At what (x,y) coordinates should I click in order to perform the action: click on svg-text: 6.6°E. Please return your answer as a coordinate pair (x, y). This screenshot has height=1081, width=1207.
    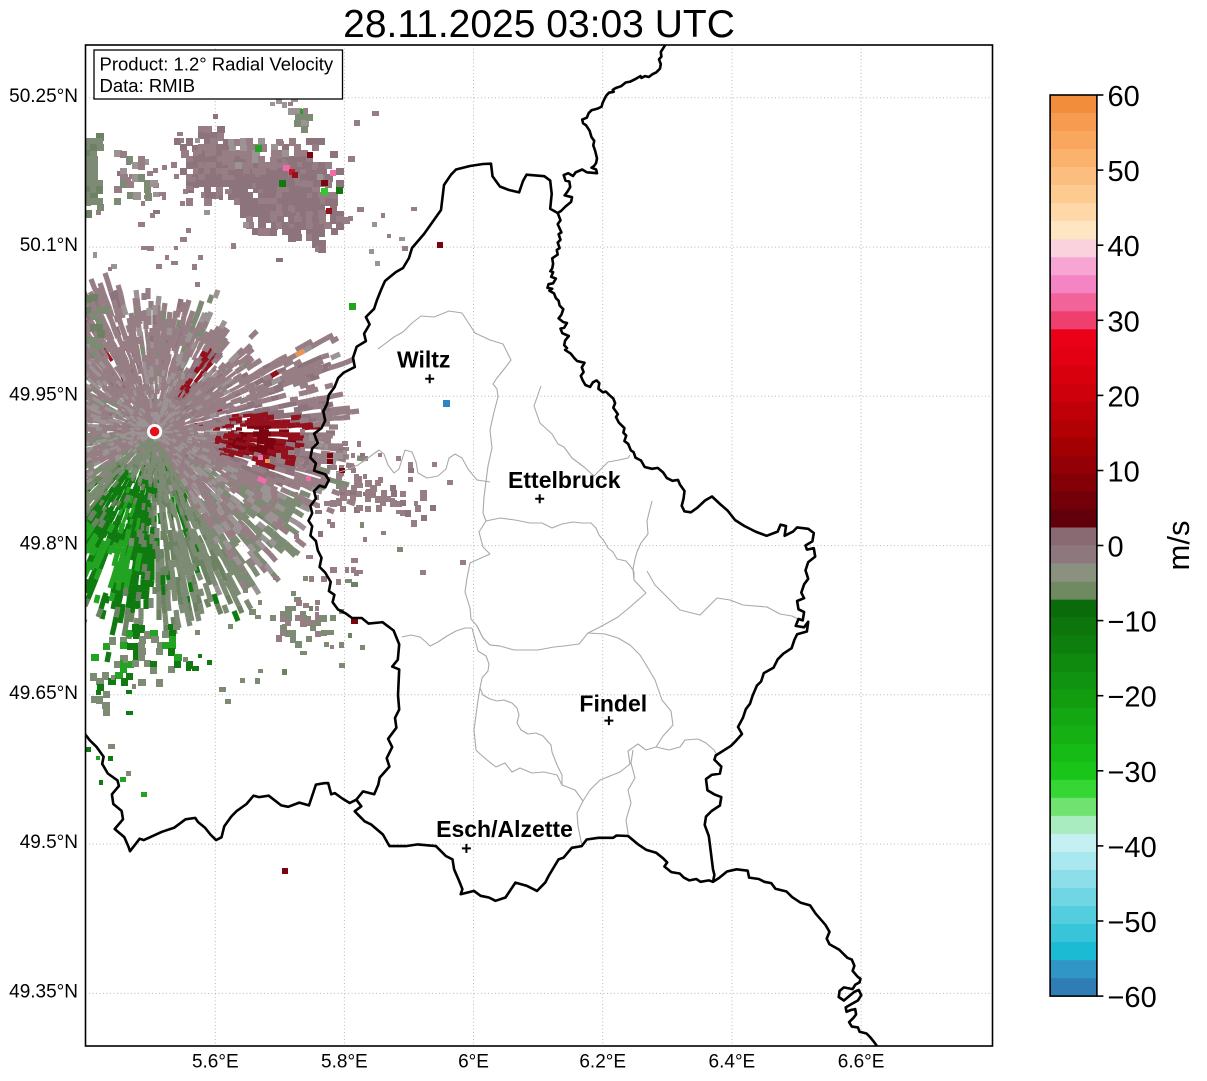
    Looking at the image, I should click on (861, 1062).